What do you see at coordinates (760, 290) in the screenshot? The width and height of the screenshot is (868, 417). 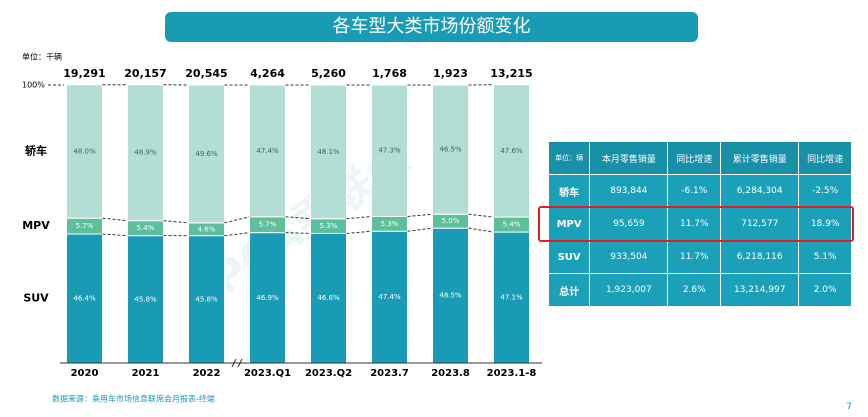 I see `table-cell: 13,214,997` at bounding box center [760, 290].